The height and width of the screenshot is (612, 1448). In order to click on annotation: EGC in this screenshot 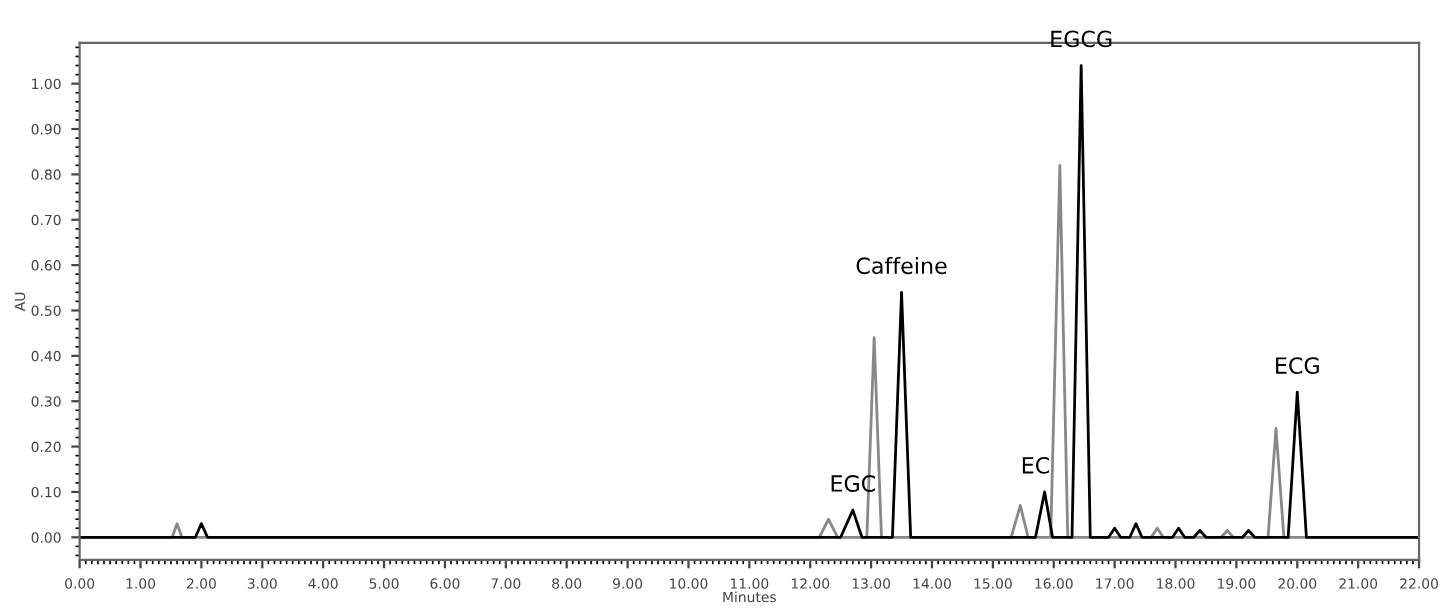, I will do `click(853, 483)`.